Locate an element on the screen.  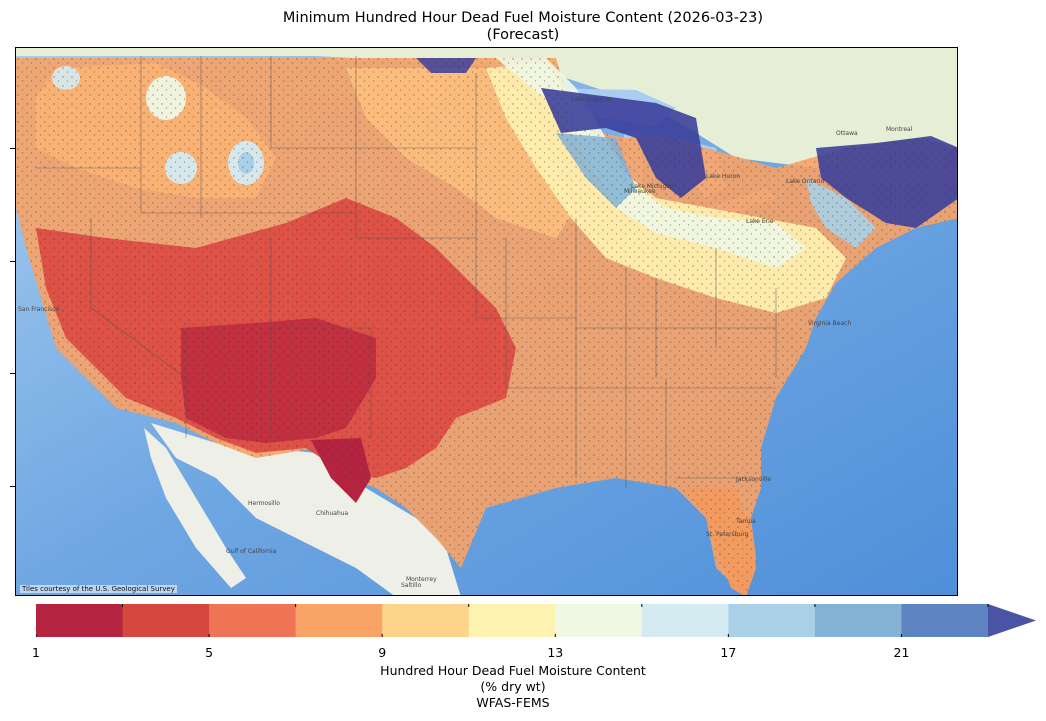
canada-land is located at coordinates (486, 108).